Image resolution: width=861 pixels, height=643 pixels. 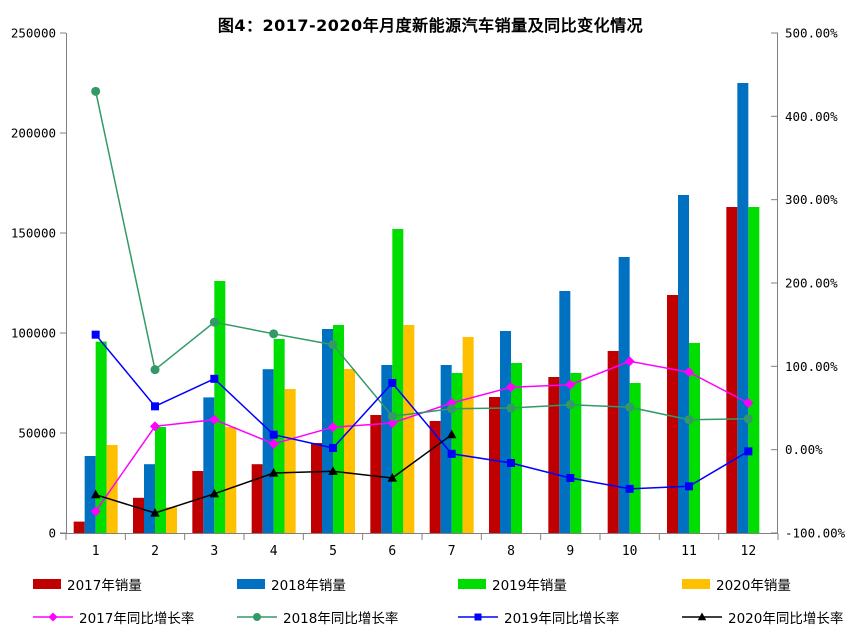 I want to click on legend-item-2017-sales: 2017年销量, so click(x=135, y=584).